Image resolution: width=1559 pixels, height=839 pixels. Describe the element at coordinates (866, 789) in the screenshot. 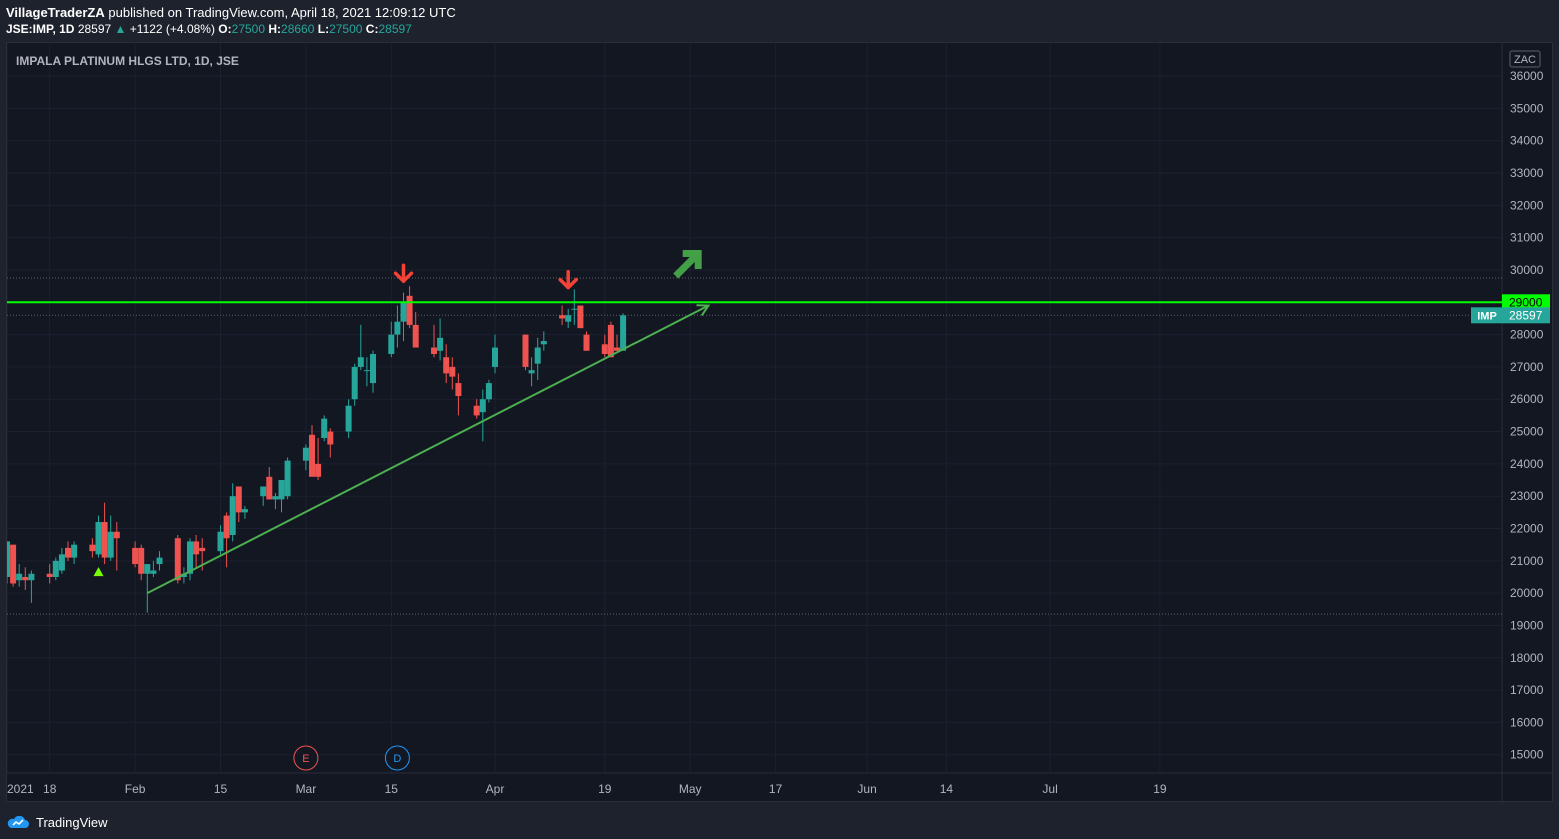

I see `x-tick-label: Jun` at that location.